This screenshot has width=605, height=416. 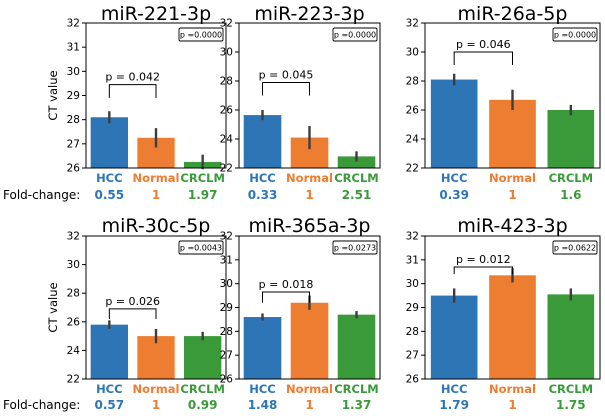 What do you see at coordinates (571, 405) in the screenshot?
I see `fold-change-value: 1.75` at bounding box center [571, 405].